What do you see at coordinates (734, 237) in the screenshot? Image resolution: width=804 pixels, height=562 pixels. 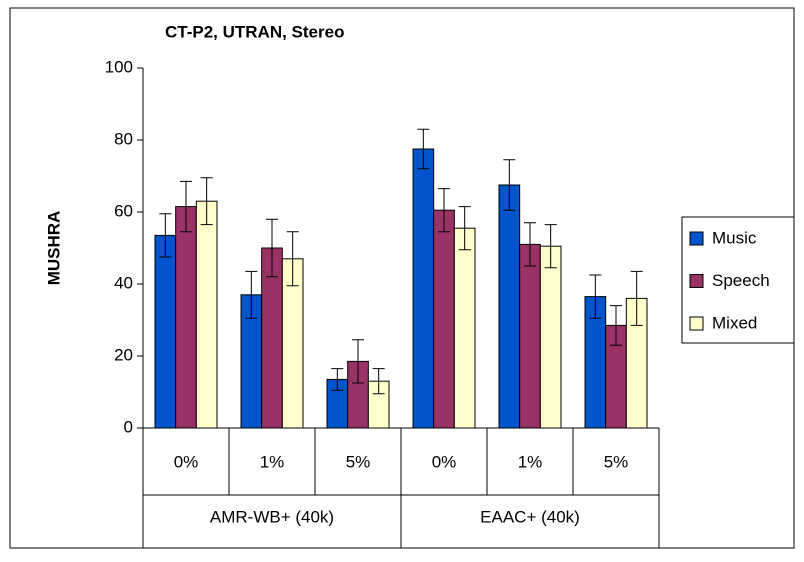 I see `legend-label: Music` at bounding box center [734, 237].